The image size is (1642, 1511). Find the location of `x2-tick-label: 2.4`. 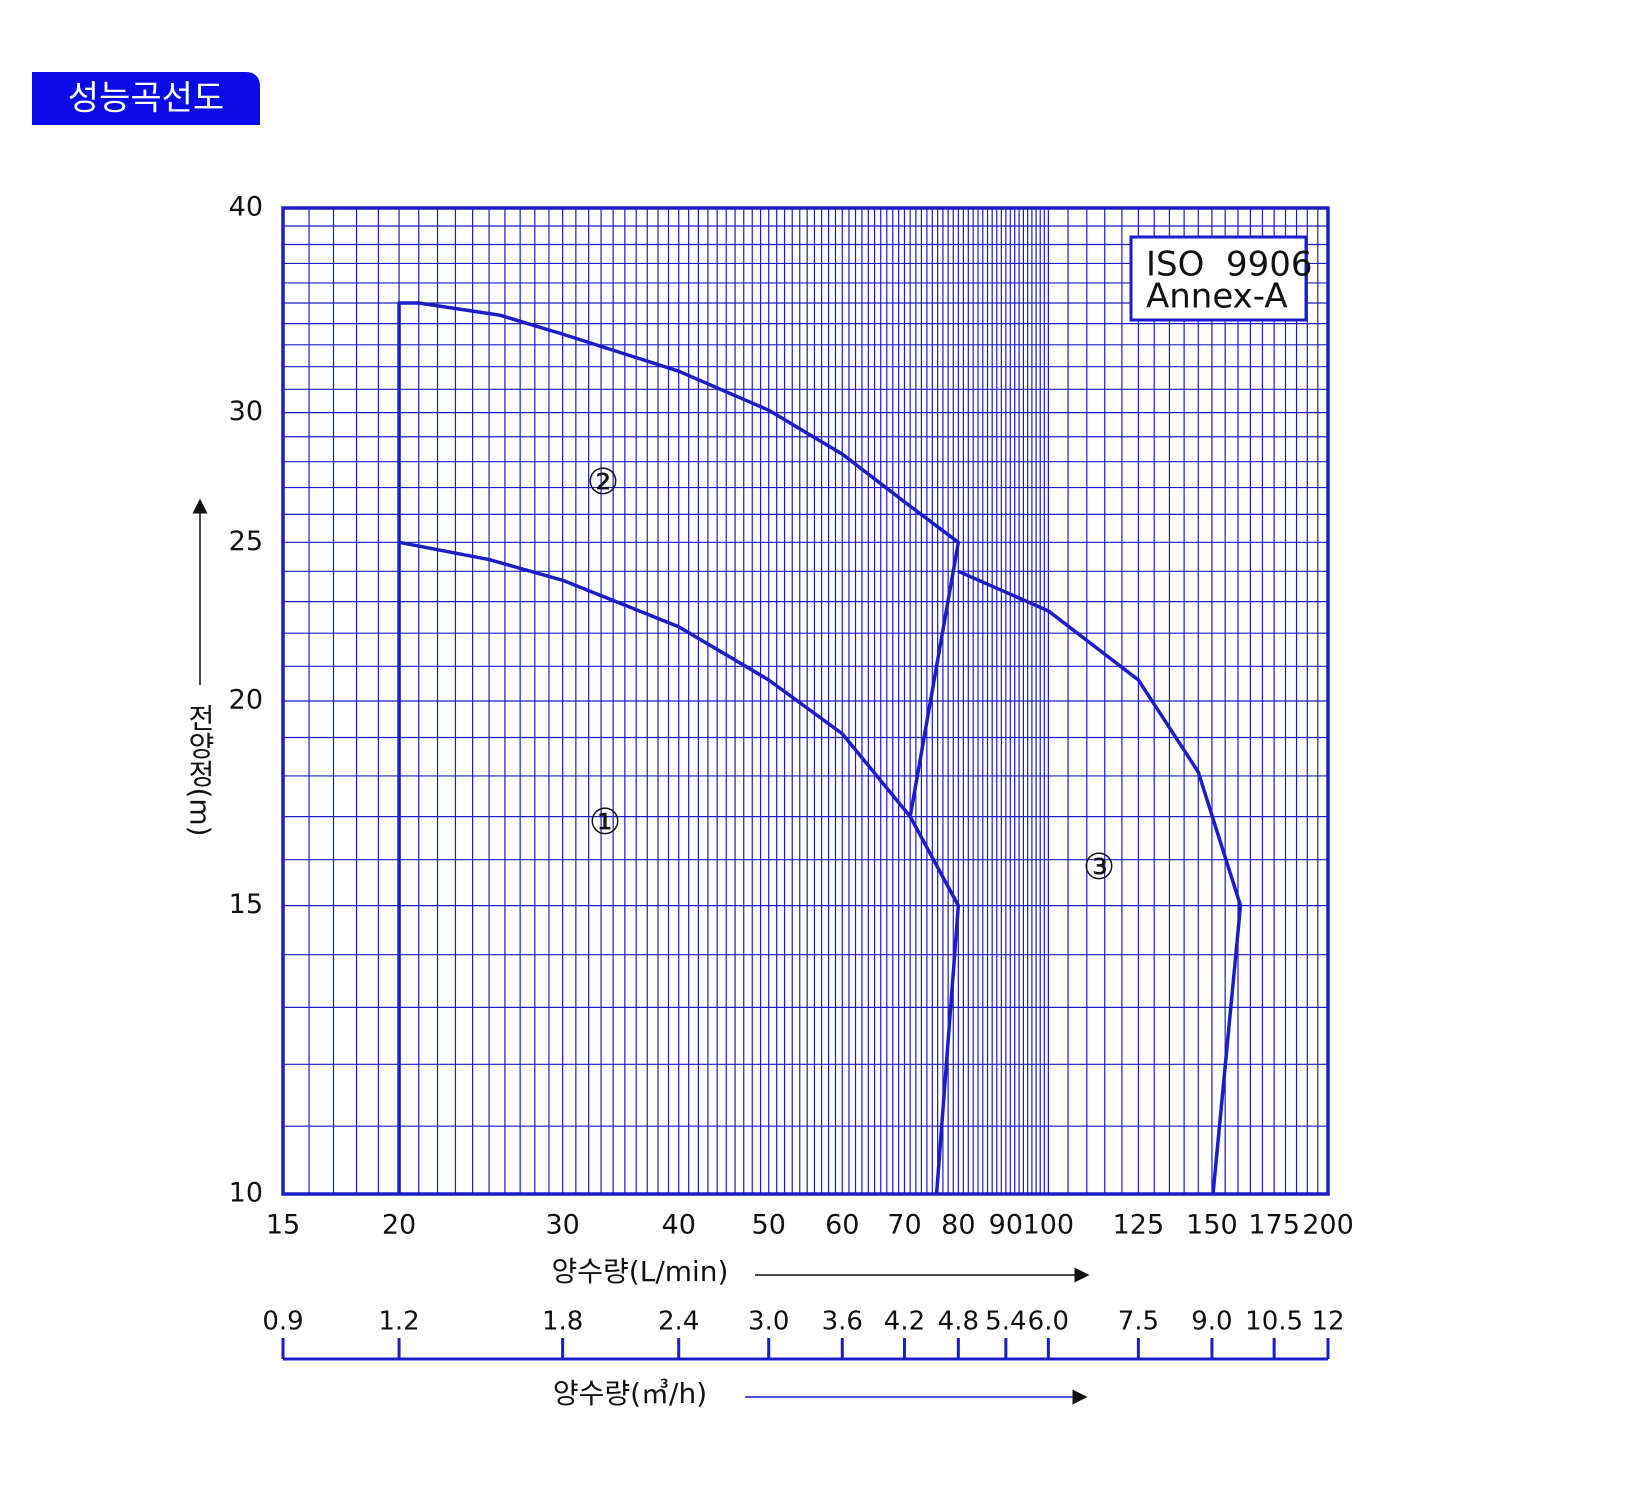

x2-tick-label: 2.4 is located at coordinates (678, 1322).